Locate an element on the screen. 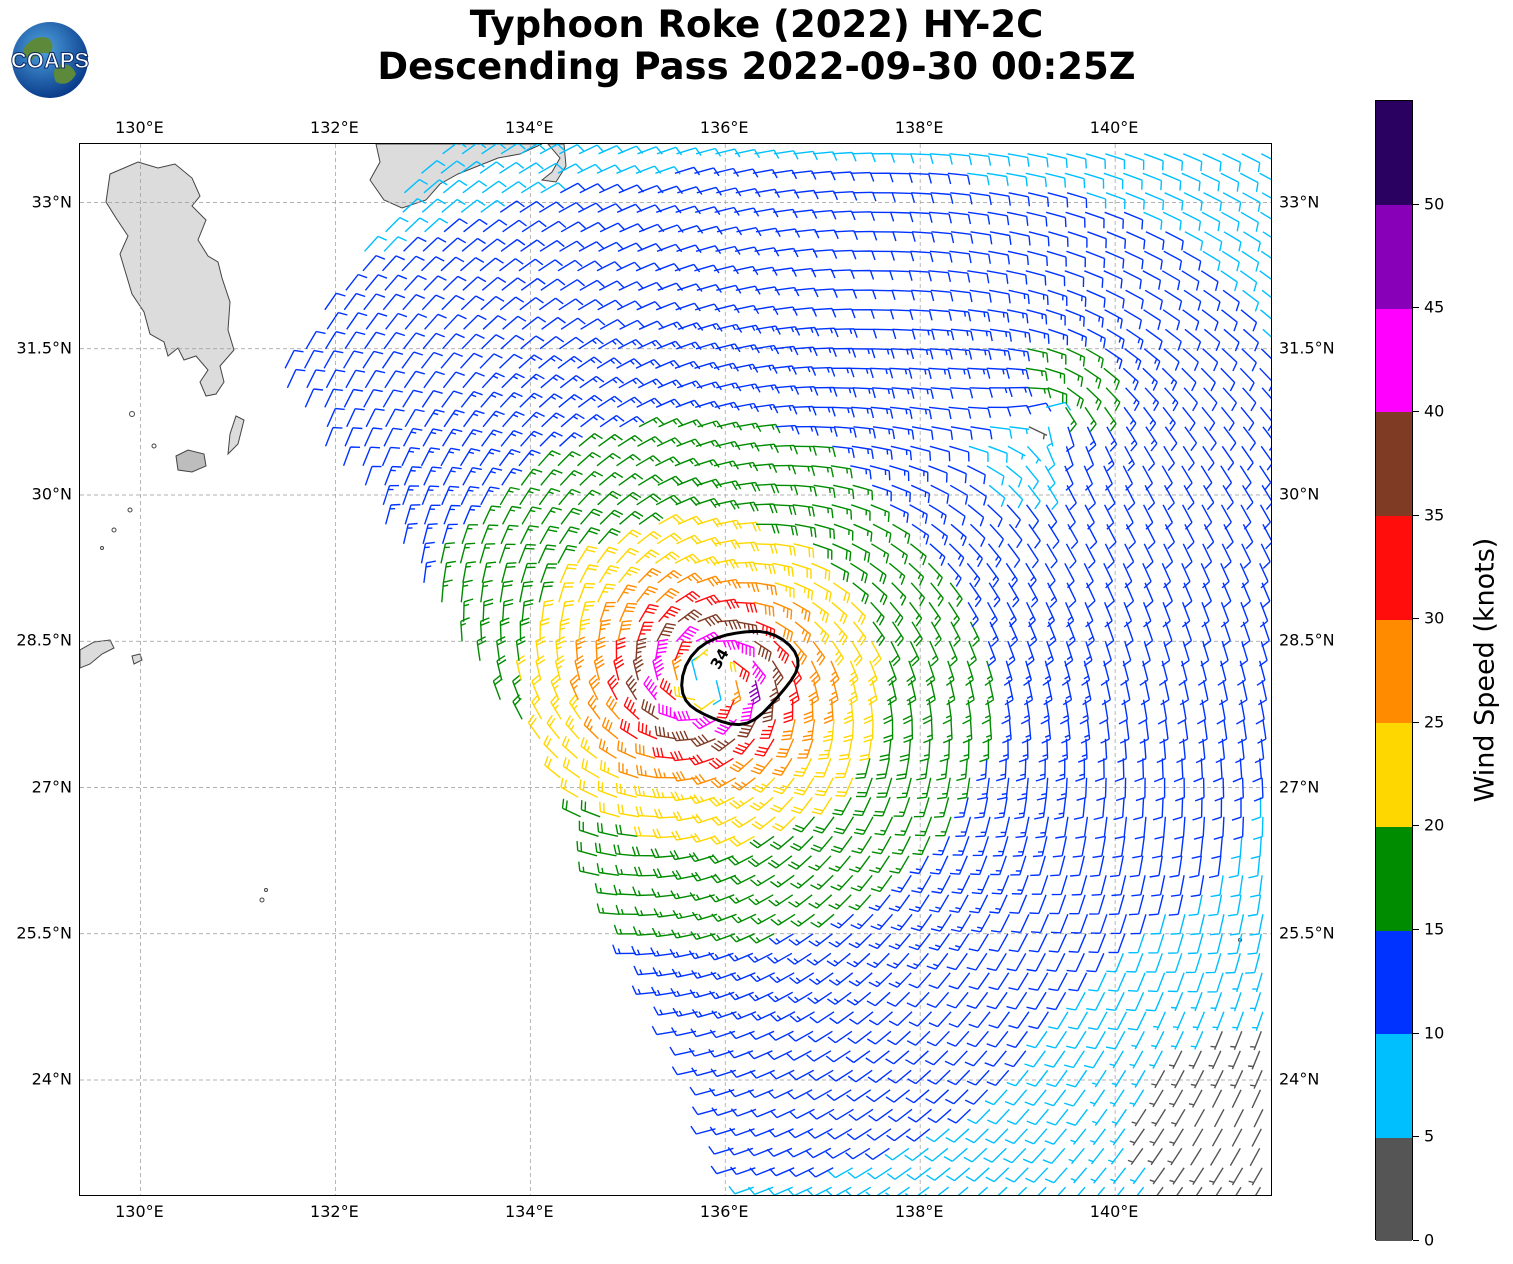 Image resolution: width=1513 pixels, height=1264 pixels. colorbar-segment is located at coordinates (1394, 982).